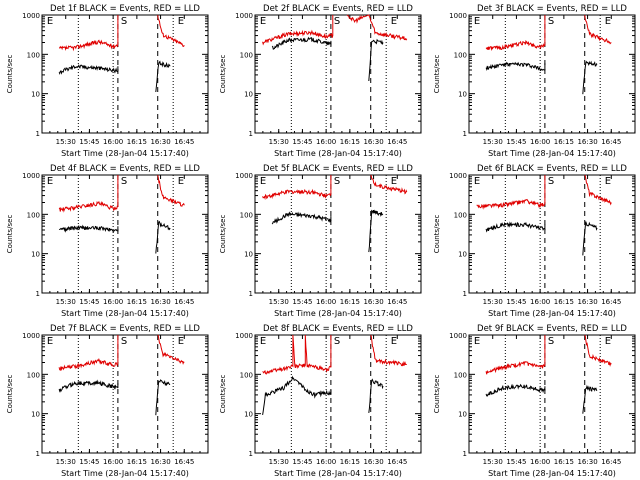  Describe the element at coordinates (338, 9) in the screenshot. I see `panel-title: Det 2f BLACK = Events, RED = LLD` at that location.